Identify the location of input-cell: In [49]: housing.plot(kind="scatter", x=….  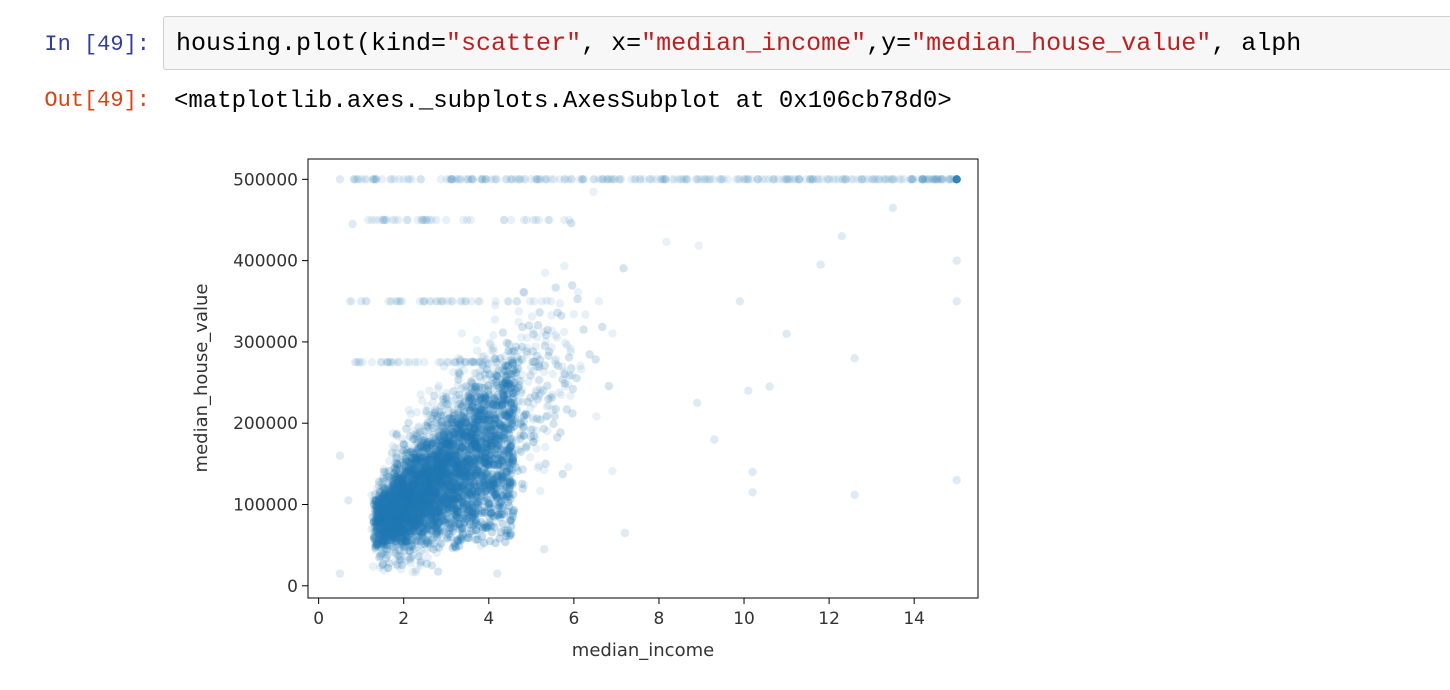
(725, 46).